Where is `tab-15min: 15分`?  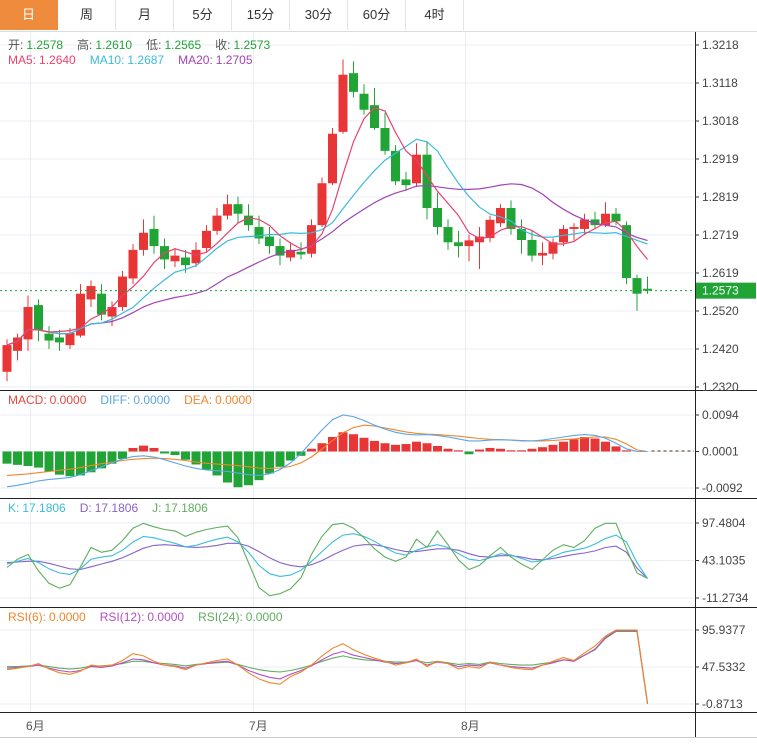 tab-15min: 15分 is located at coordinates (261, 15).